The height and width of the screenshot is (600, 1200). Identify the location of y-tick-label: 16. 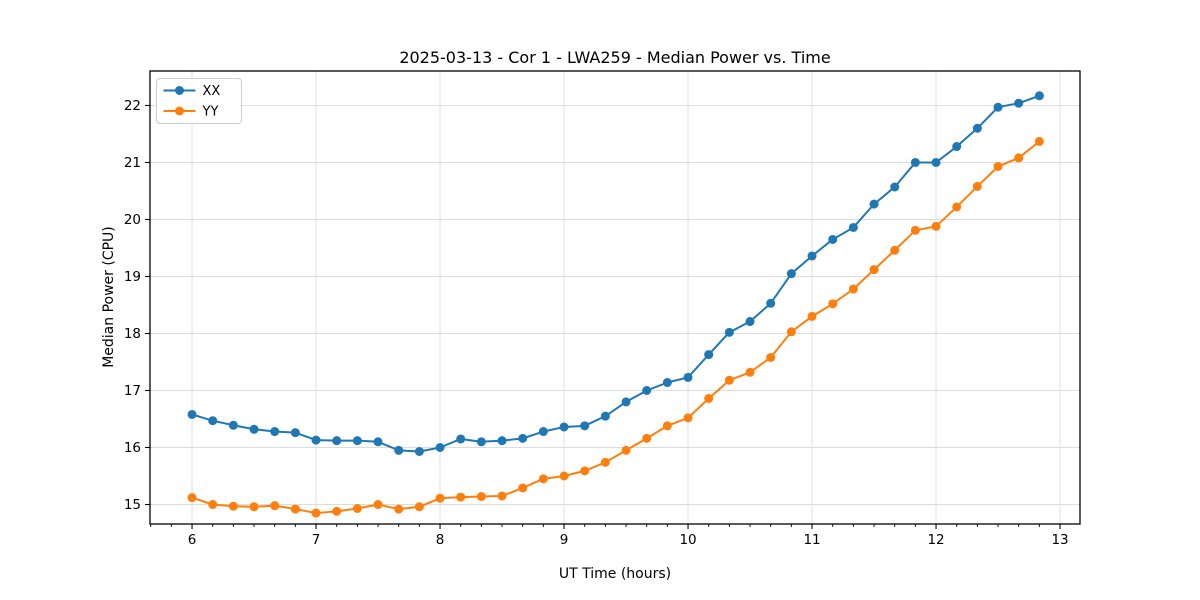
(132, 448).